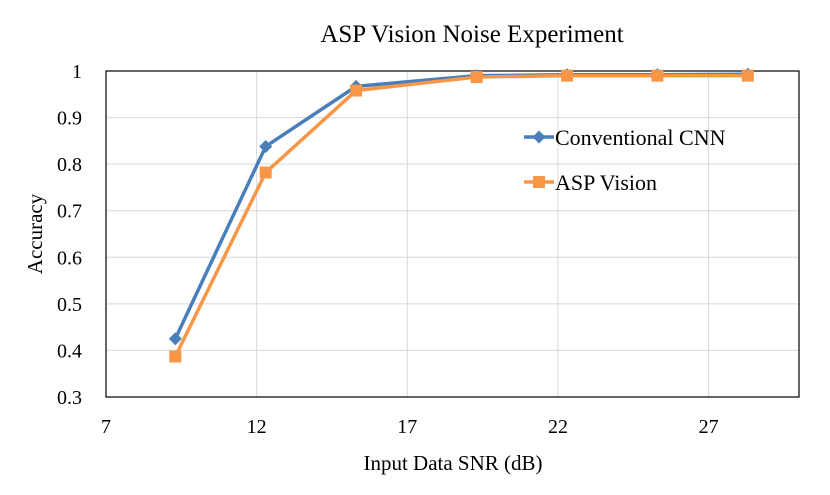 This screenshot has width=830, height=495. I want to click on legend-label: Conventional CNN, so click(640, 137).